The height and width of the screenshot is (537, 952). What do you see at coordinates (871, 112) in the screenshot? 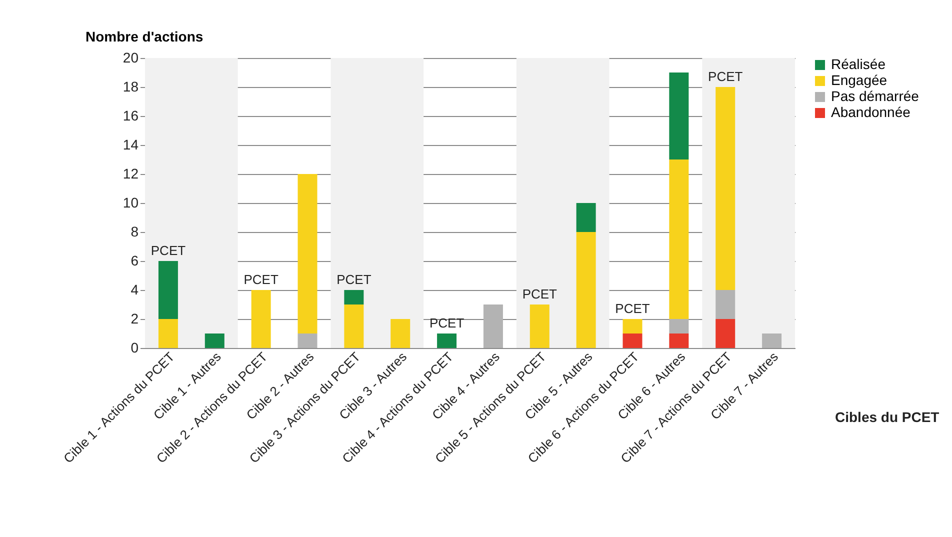
I see `legend-label: Abandonnée` at bounding box center [871, 112].